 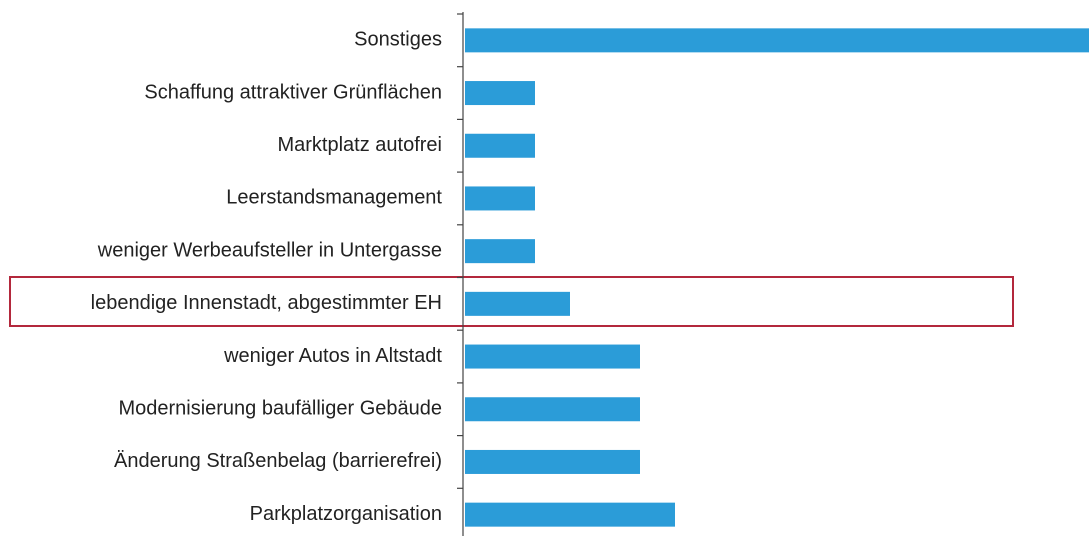 What do you see at coordinates (398, 40) in the screenshot?
I see `category-label: Sonstiges` at bounding box center [398, 40].